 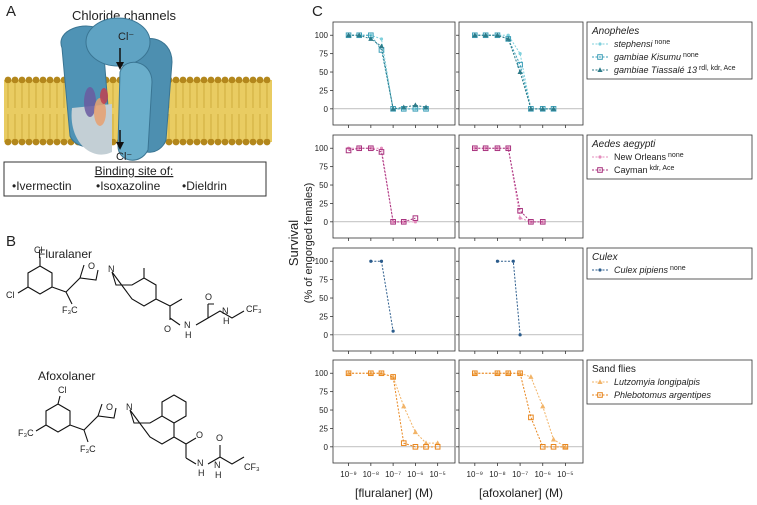 What do you see at coordinates (641, 270) in the screenshot?
I see `legend-name: Culex pipiens` at bounding box center [641, 270].